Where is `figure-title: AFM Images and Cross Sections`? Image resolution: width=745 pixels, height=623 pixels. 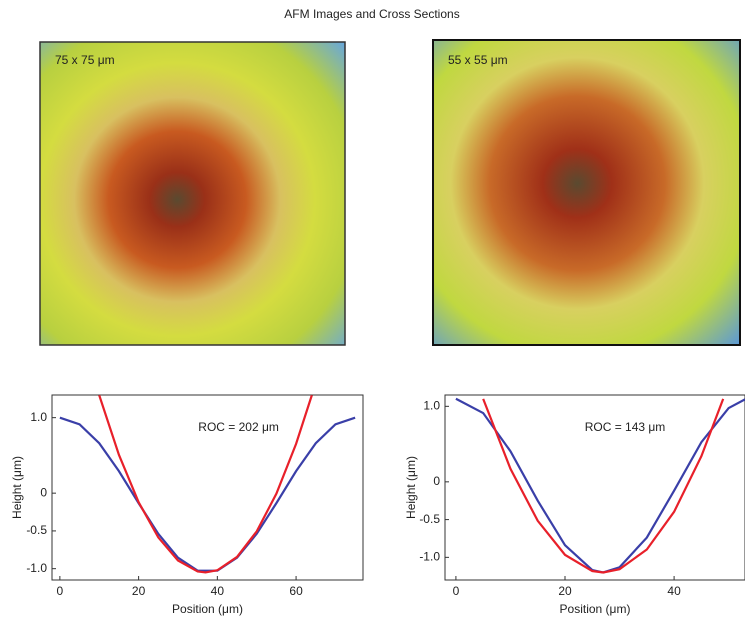
figure-title: AFM Images and Cross Sections is located at coordinates (371, 14).